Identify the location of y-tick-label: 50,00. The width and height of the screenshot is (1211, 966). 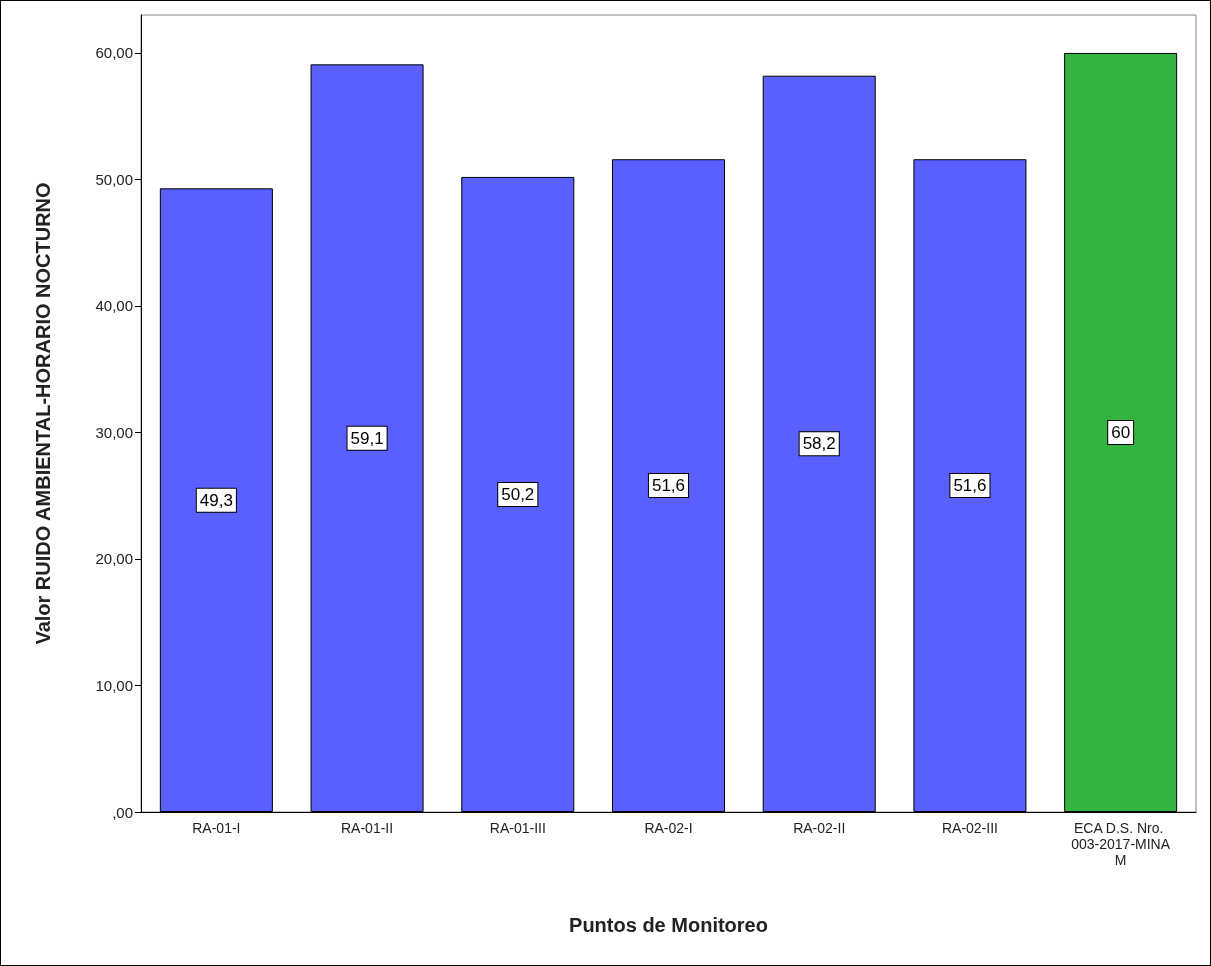
(114, 179).